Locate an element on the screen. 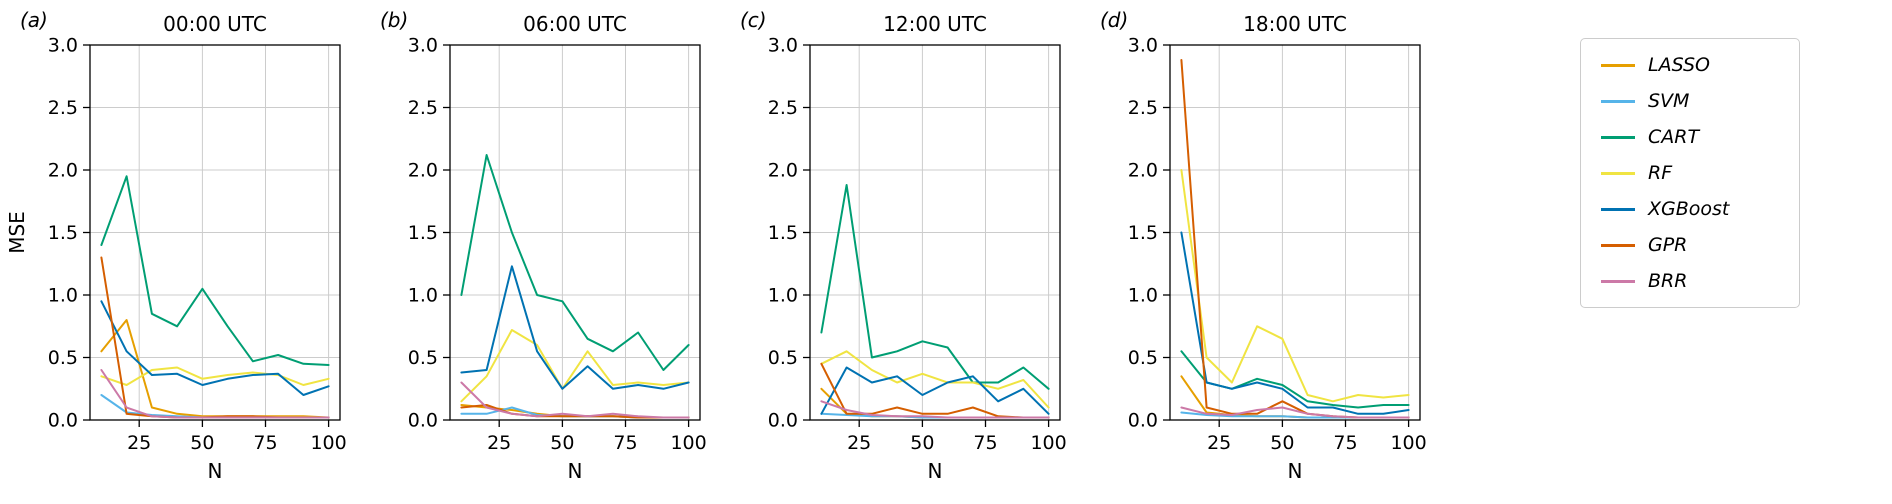  legend-item-gpr: GPR is located at coordinates (1690, 245).